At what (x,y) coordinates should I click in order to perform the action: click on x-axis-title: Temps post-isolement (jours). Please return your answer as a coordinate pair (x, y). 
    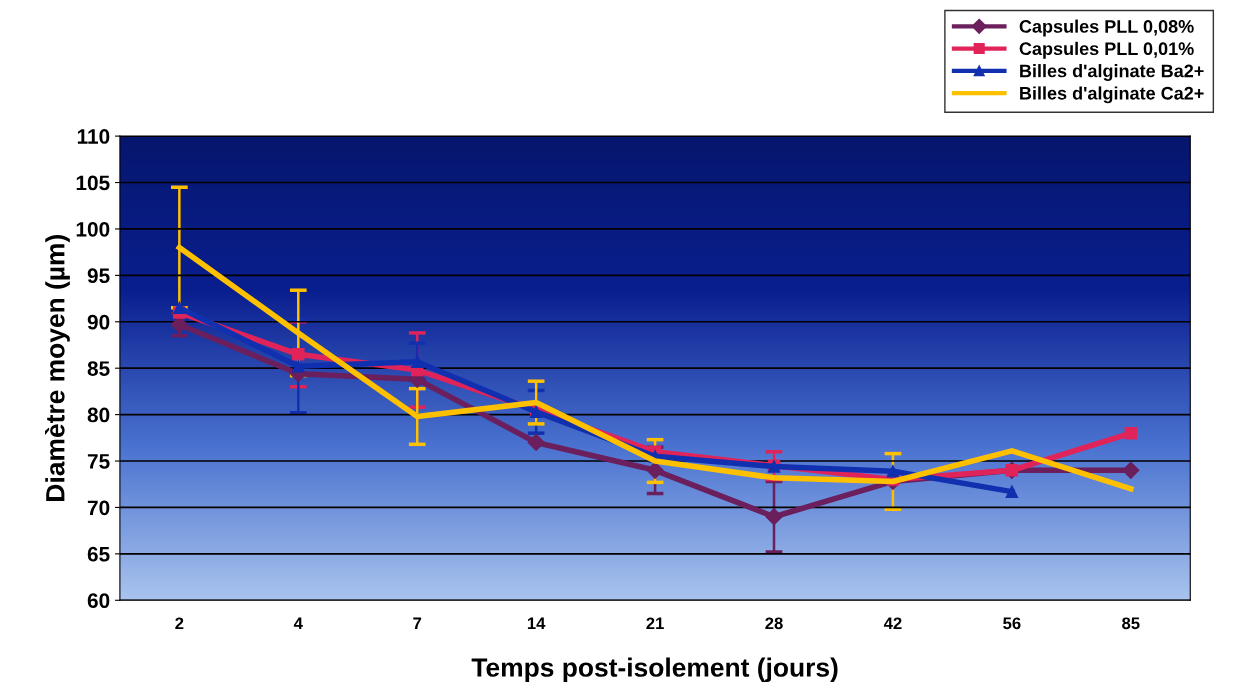
    Looking at the image, I should click on (654, 670).